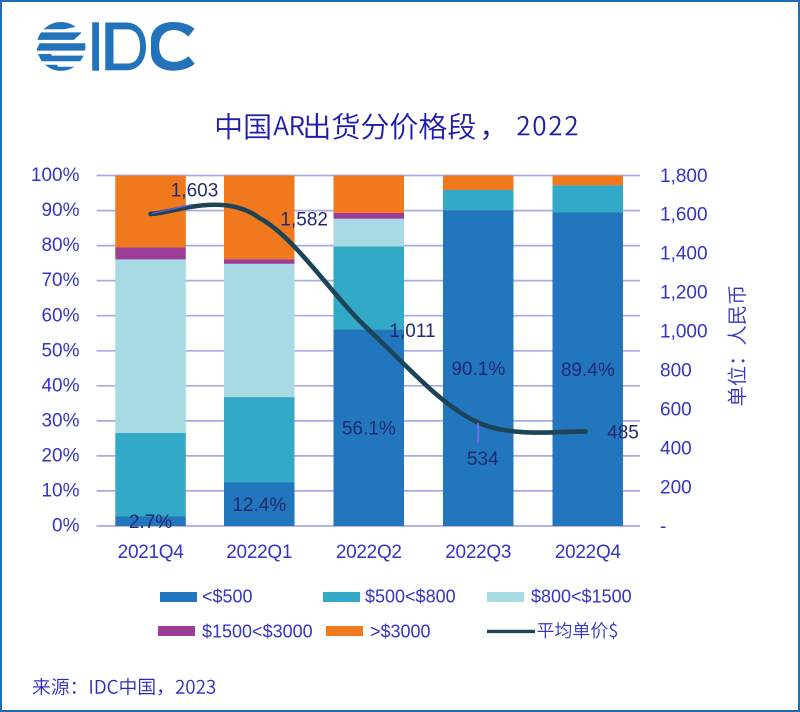  What do you see at coordinates (478, 552) in the screenshot?
I see `svg-text: 2022Q3` at bounding box center [478, 552].